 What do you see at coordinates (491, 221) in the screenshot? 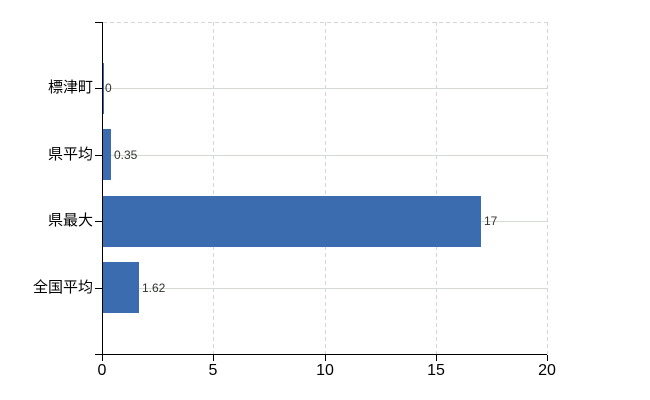
I see `bar-value-label: 17` at bounding box center [491, 221].